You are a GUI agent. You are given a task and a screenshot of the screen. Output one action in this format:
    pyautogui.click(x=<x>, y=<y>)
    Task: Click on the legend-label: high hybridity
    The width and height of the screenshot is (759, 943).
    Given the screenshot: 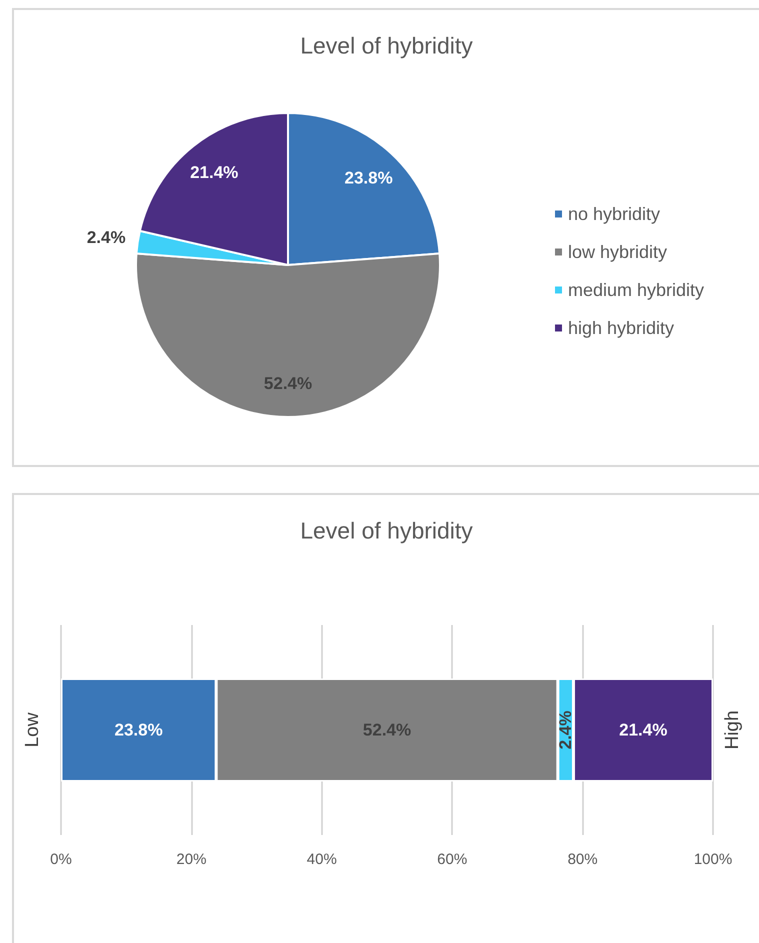 What is the action you would take?
    pyautogui.click(x=621, y=328)
    